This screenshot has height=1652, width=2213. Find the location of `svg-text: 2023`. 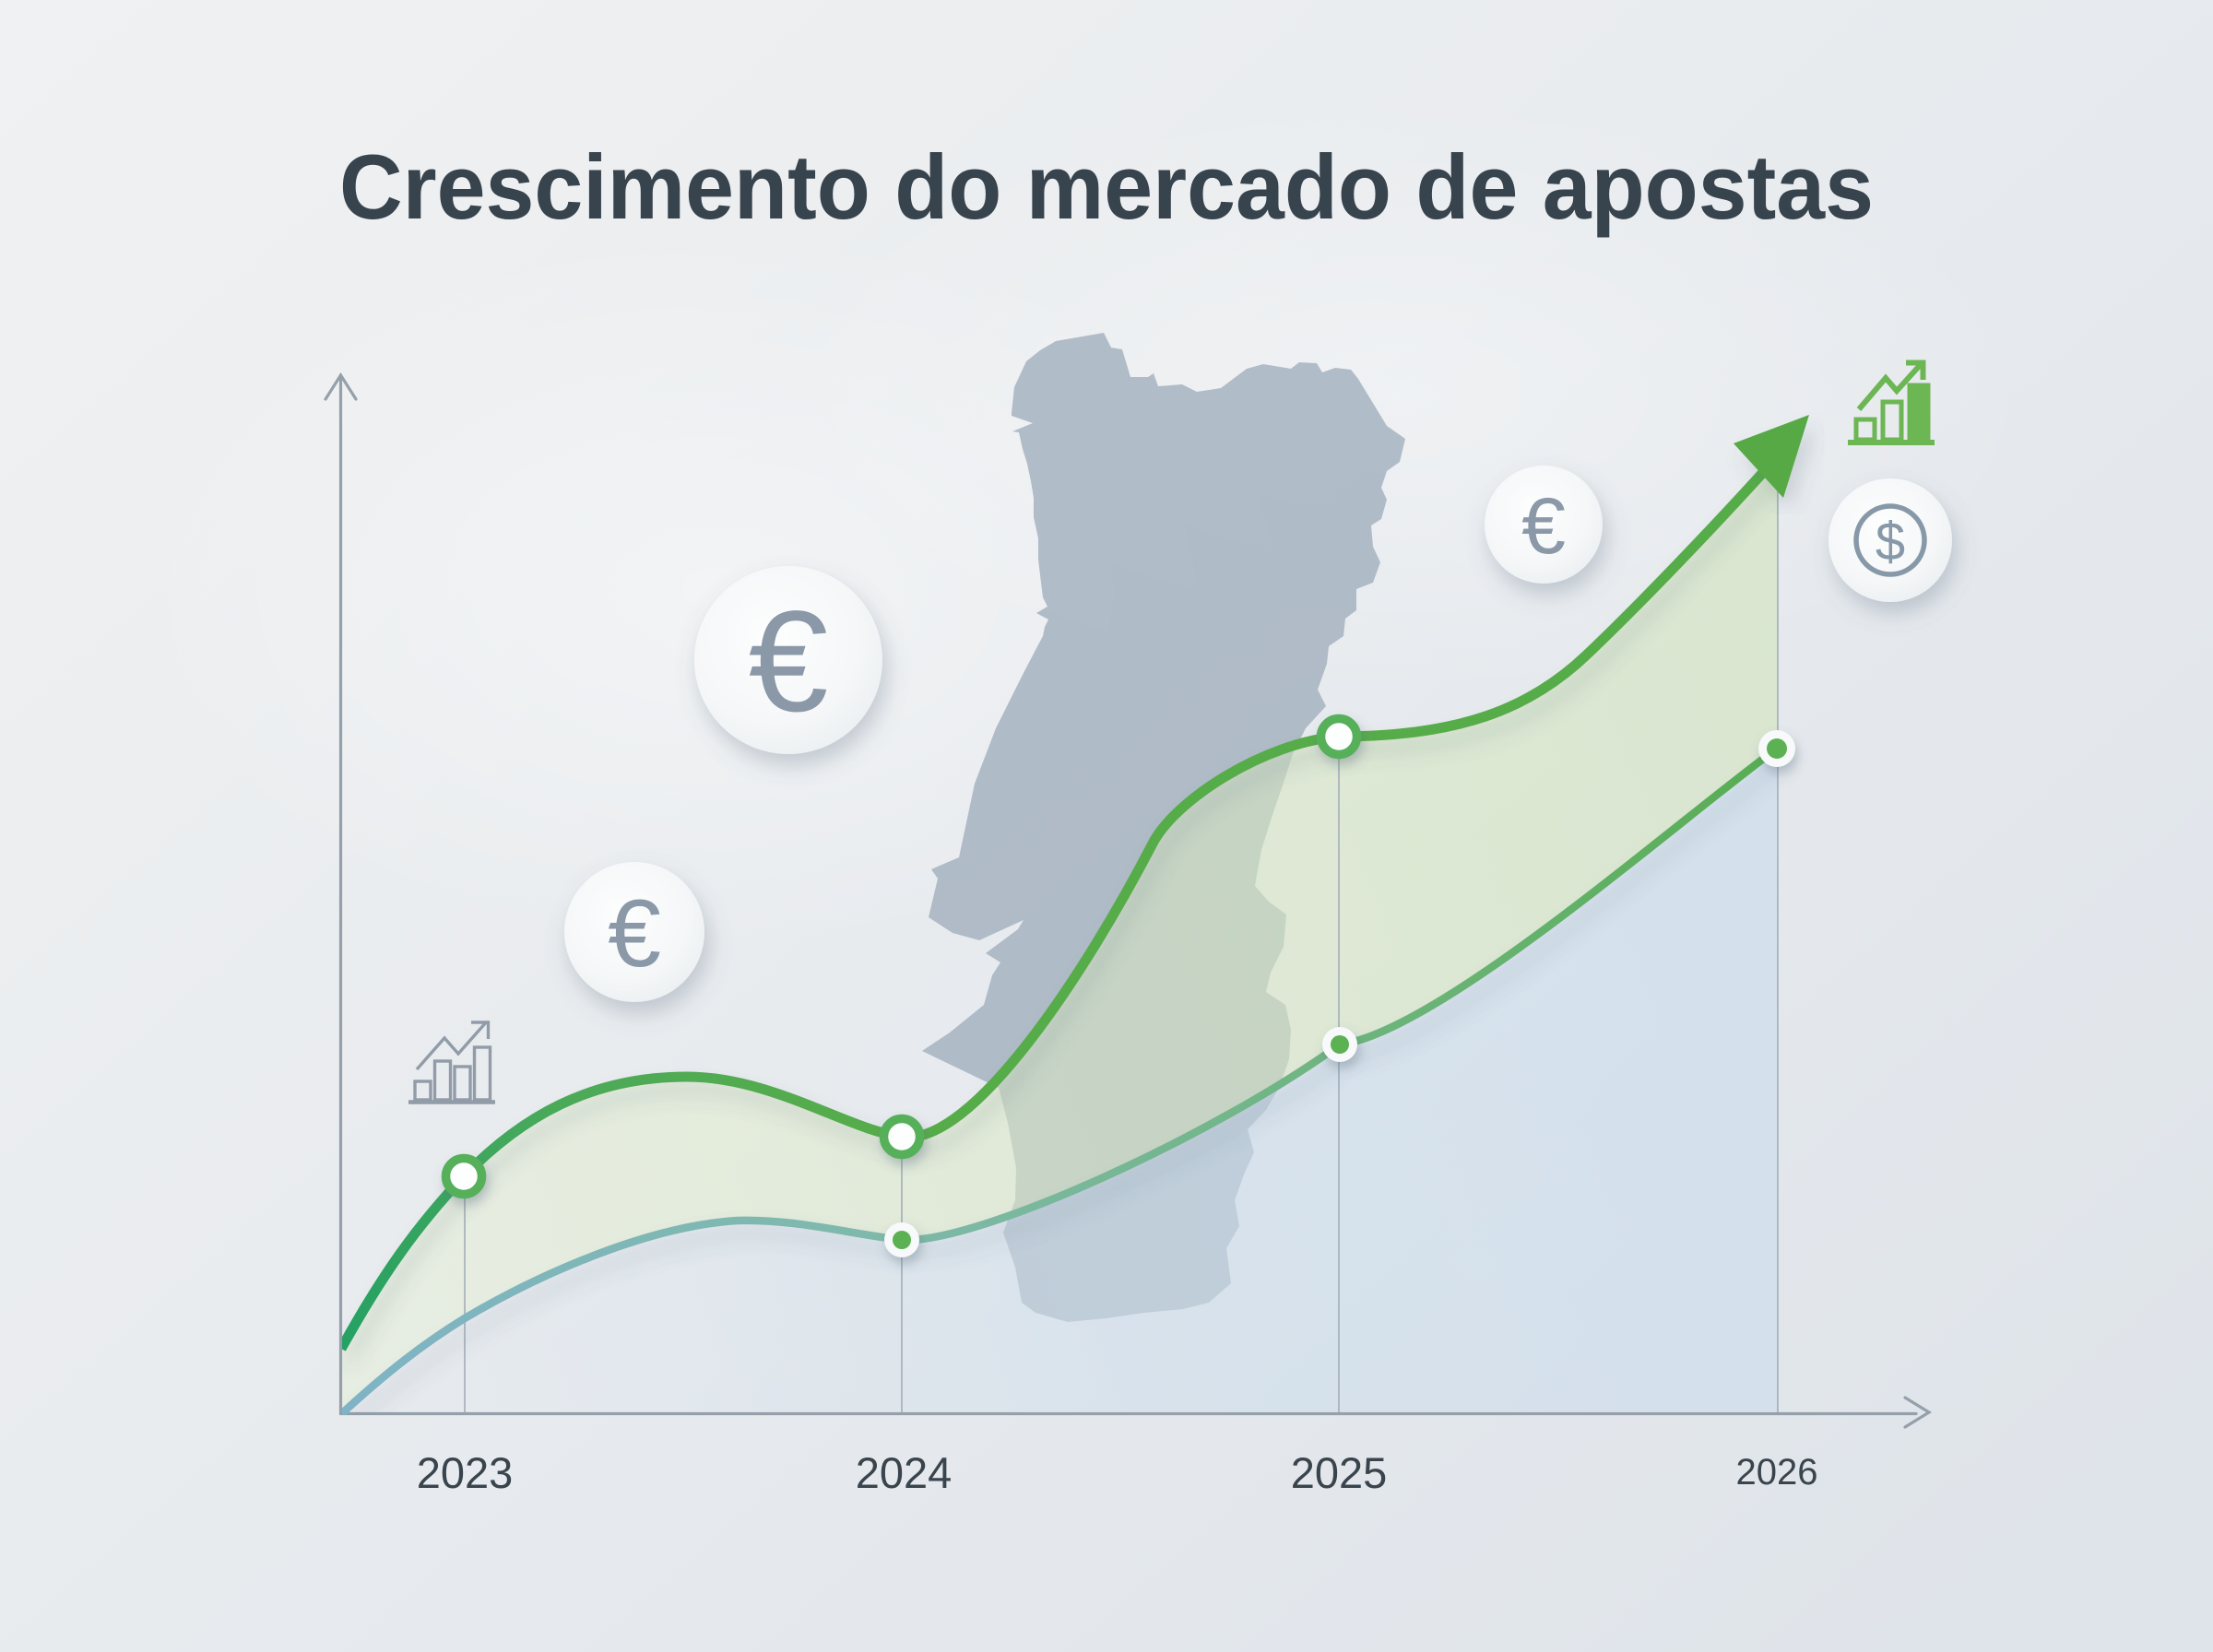

svg-text: 2023 is located at coordinates (465, 1472).